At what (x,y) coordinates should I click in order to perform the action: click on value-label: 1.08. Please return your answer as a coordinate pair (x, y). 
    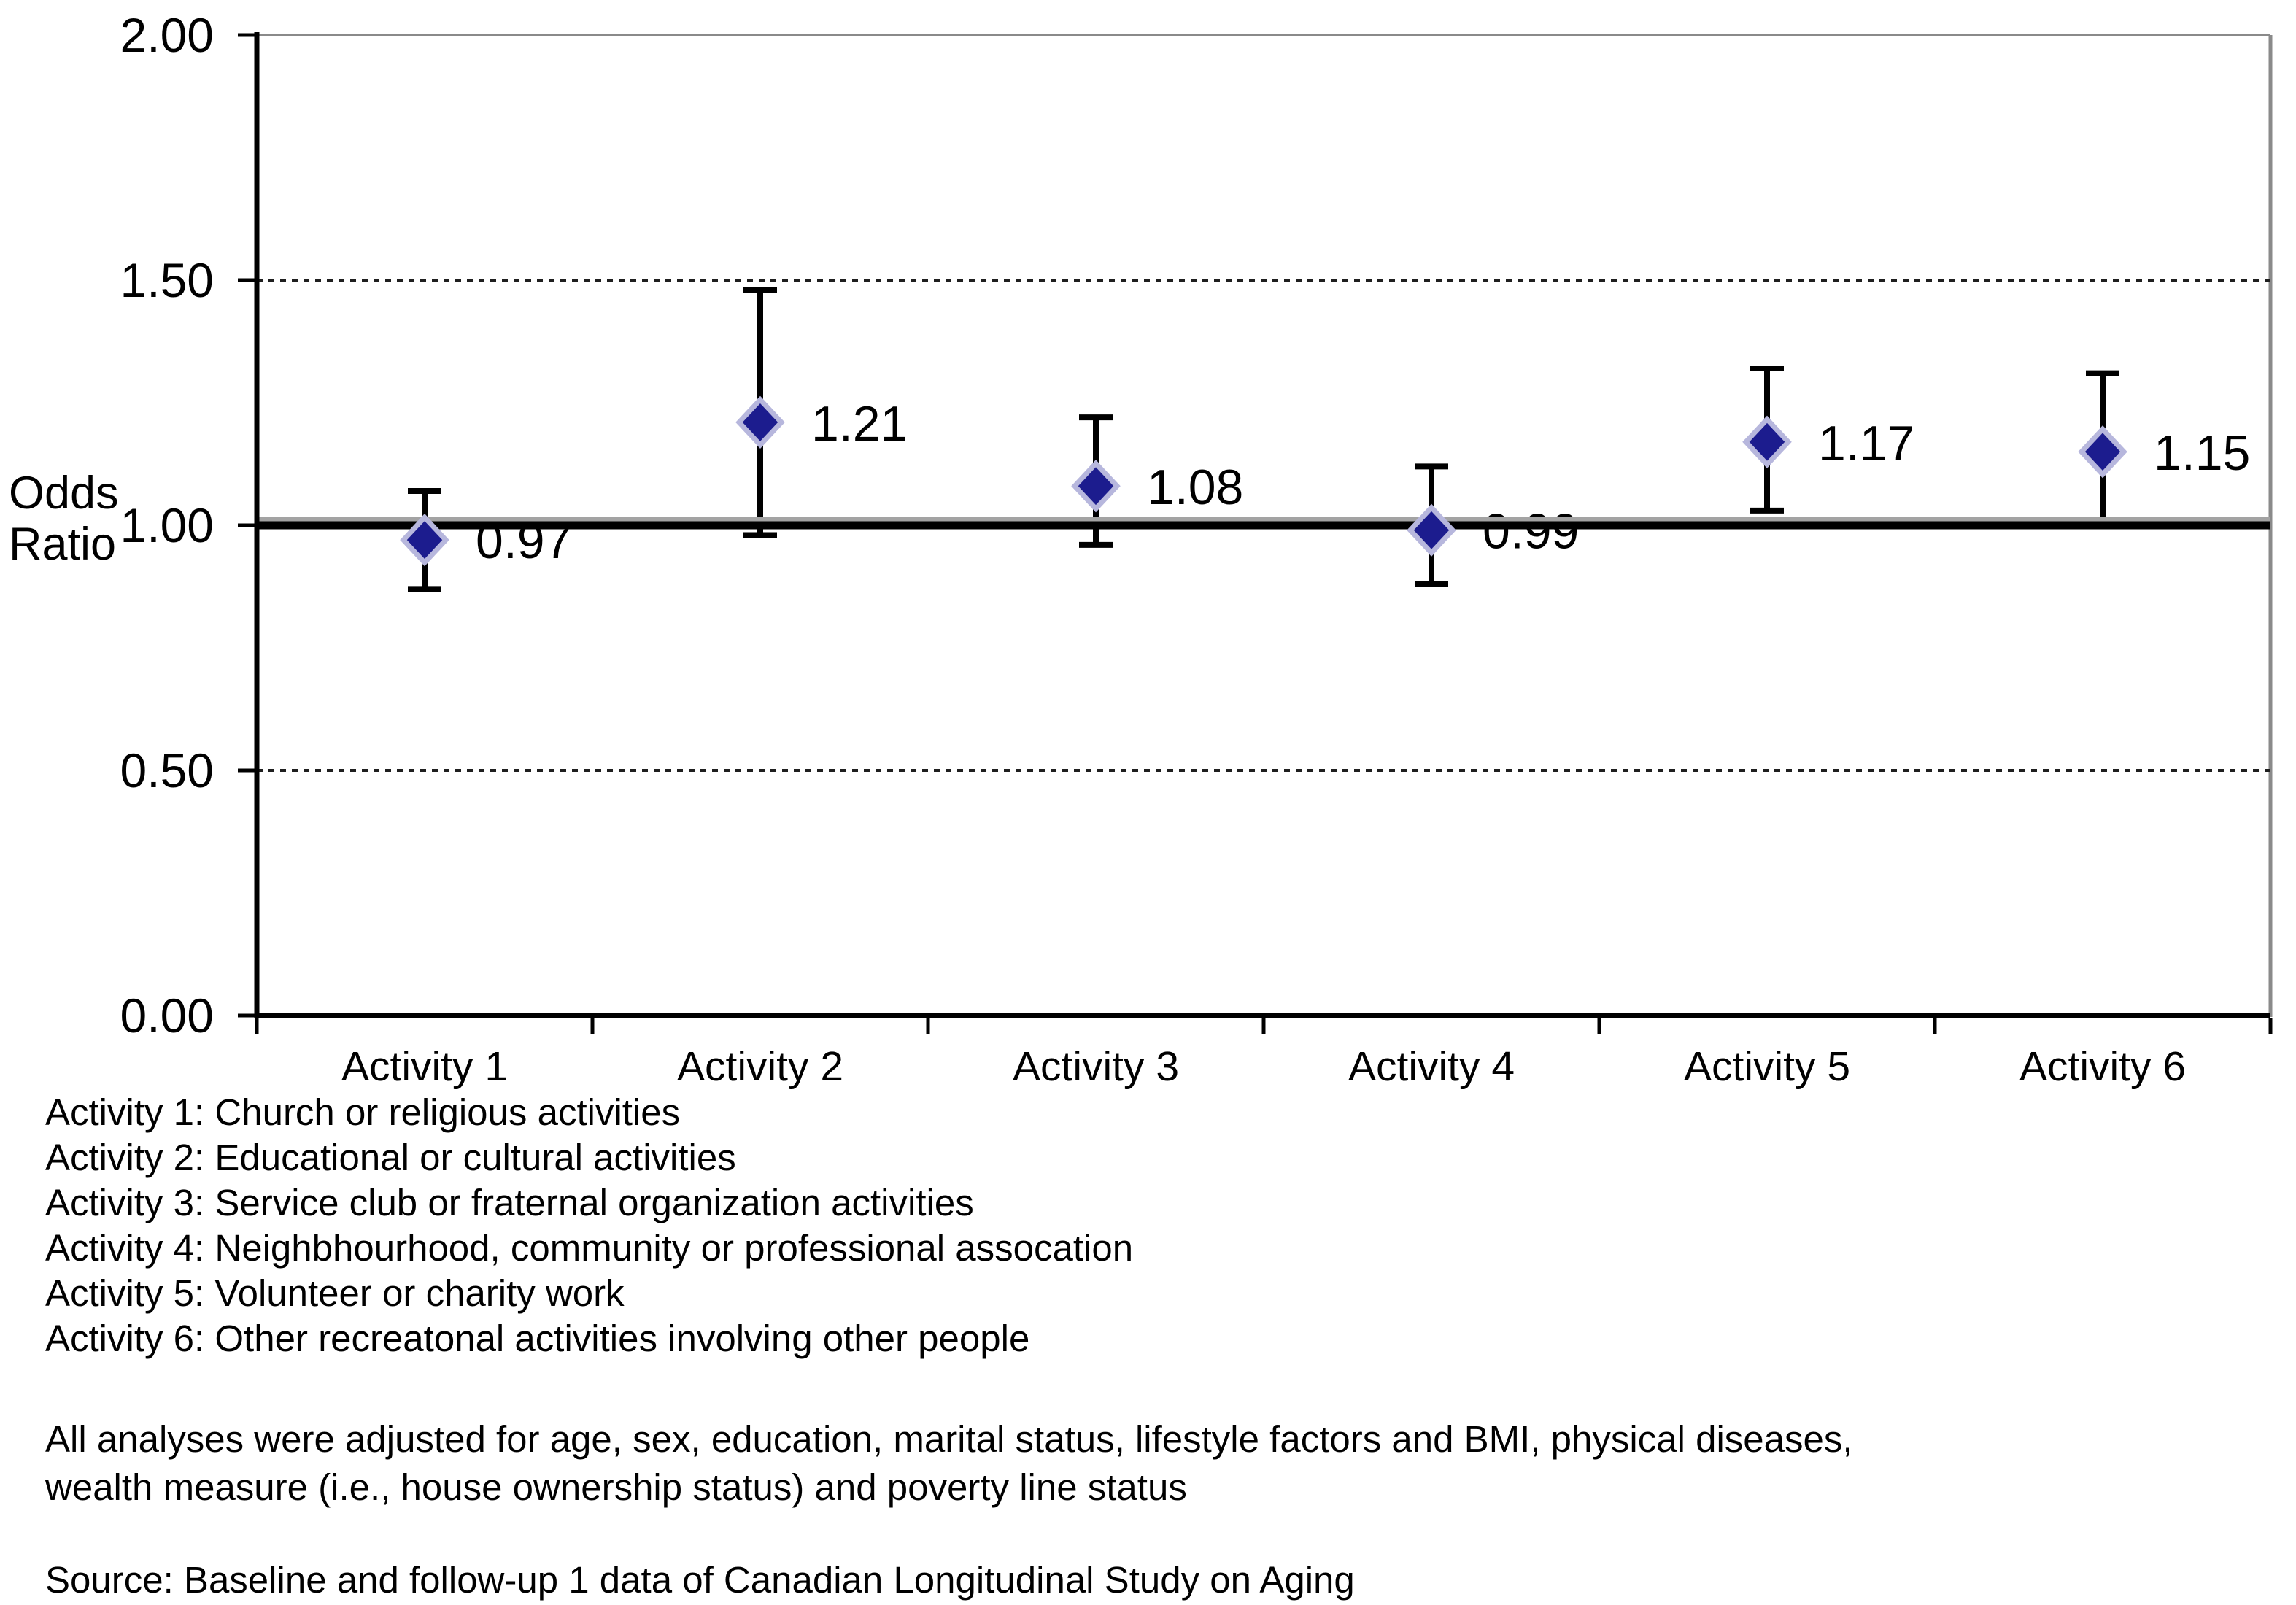
    Looking at the image, I should click on (1195, 487).